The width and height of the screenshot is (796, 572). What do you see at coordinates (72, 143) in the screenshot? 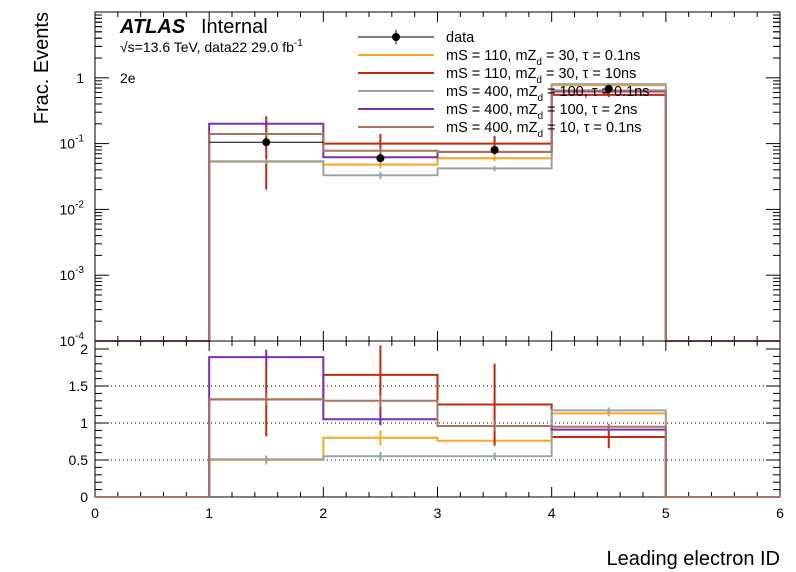
I see `y-tick-label: 10⁻¹` at bounding box center [72, 143].